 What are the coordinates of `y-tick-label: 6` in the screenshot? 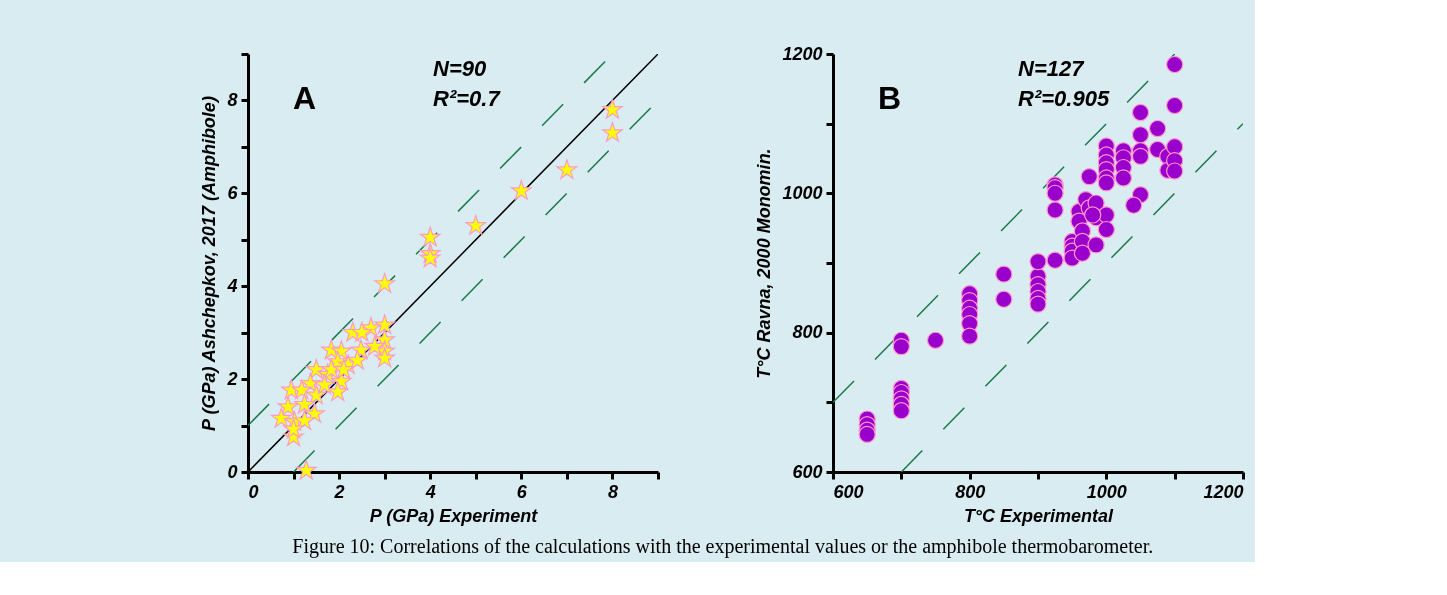 It's located at (233, 192).